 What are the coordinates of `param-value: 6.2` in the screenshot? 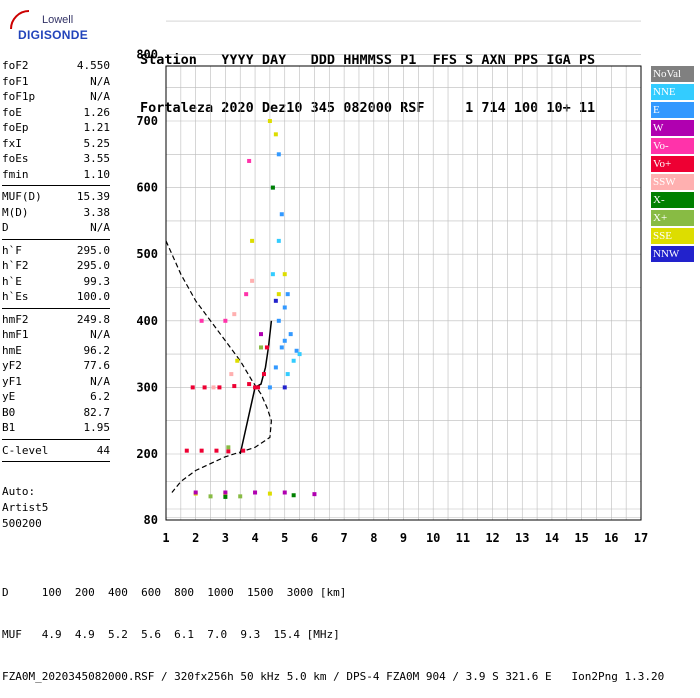 It's located at (100, 396).